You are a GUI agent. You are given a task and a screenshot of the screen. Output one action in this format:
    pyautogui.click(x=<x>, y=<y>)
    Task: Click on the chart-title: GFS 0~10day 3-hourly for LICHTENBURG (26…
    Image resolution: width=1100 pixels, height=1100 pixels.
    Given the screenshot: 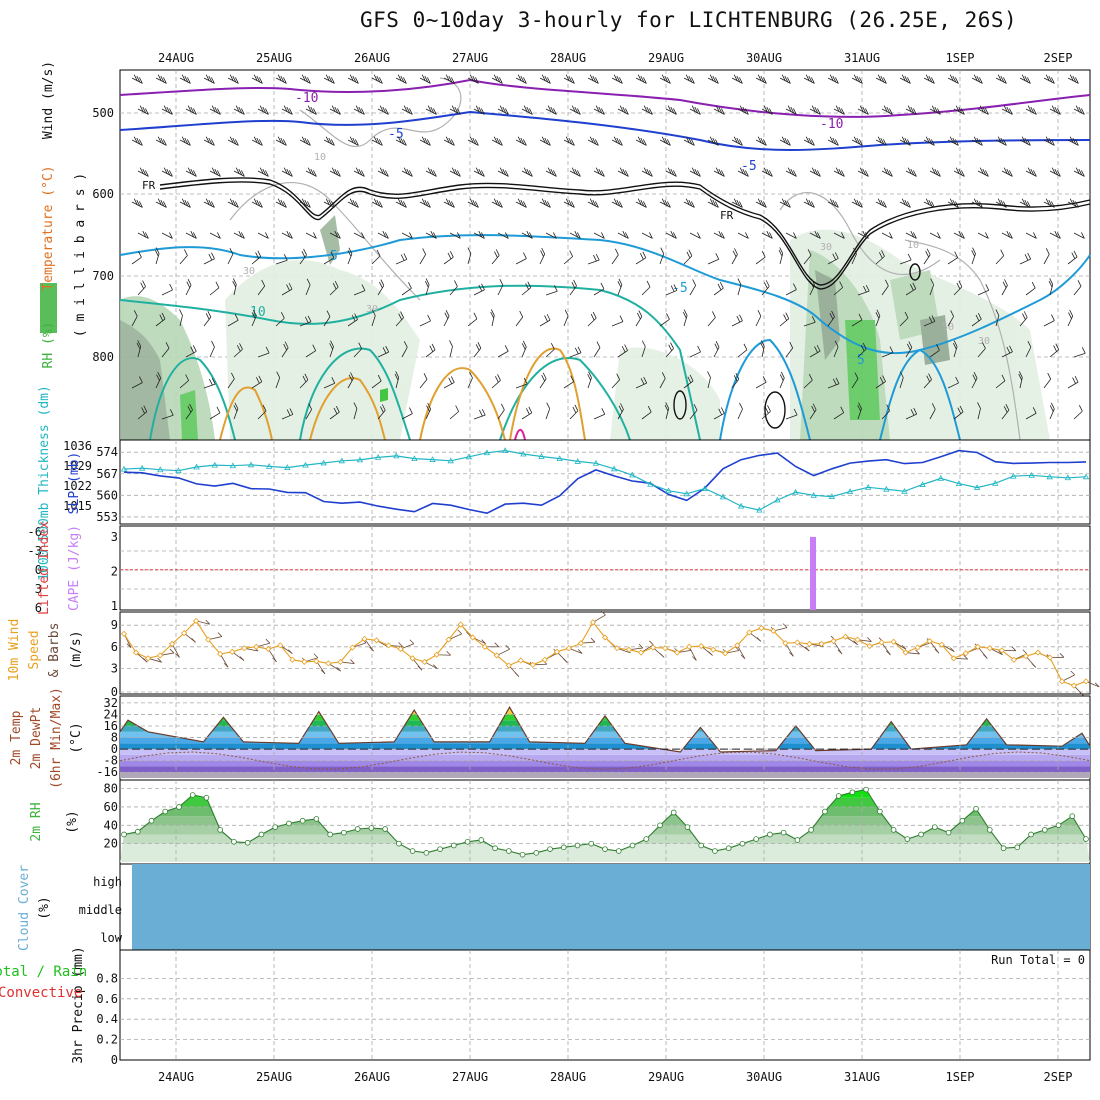 What is the action you would take?
    pyautogui.click(x=689, y=20)
    